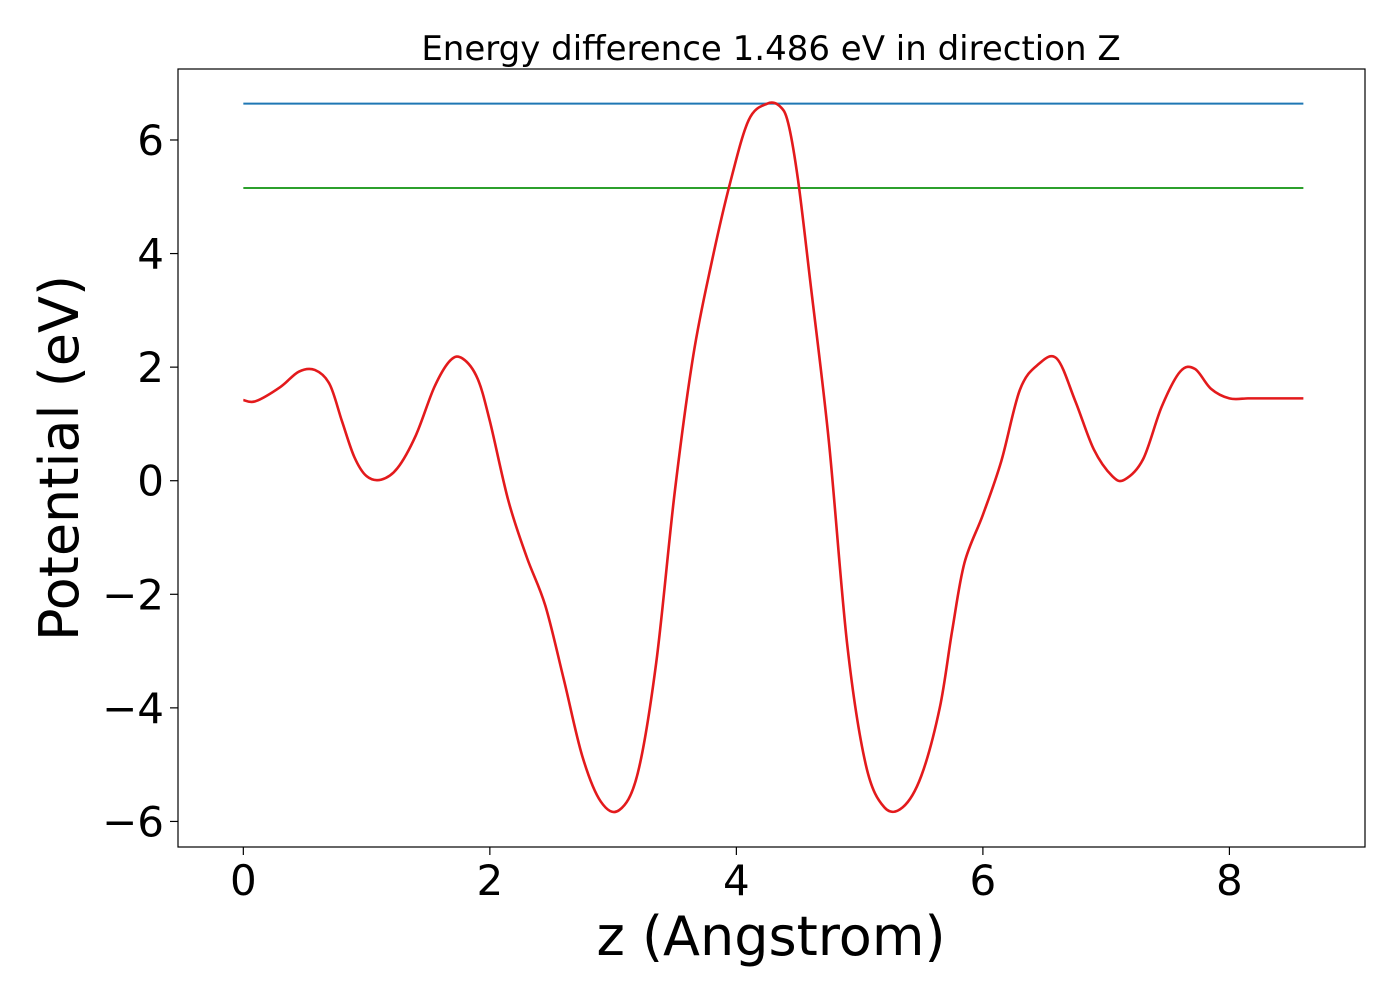 This screenshot has height=1000, width=1400. I want to click on x-tick-label: 8, so click(1229, 880).